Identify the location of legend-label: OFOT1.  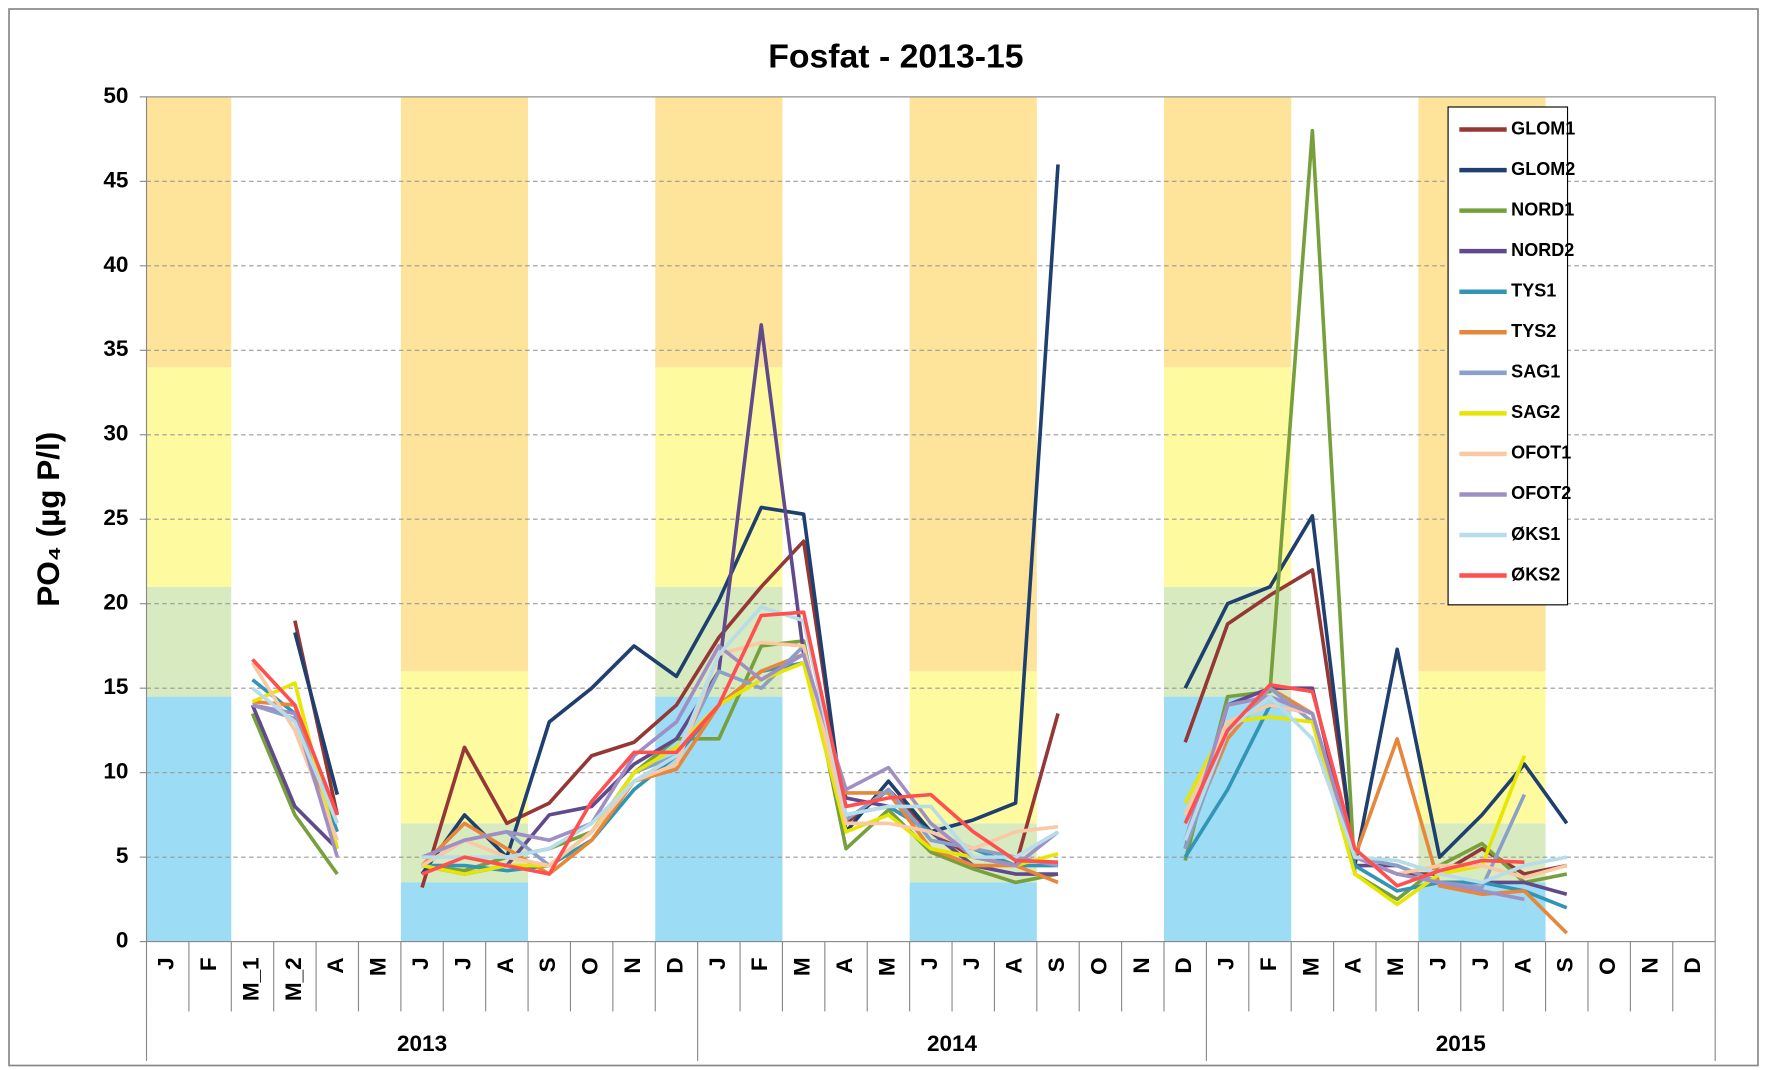
(1541, 453).